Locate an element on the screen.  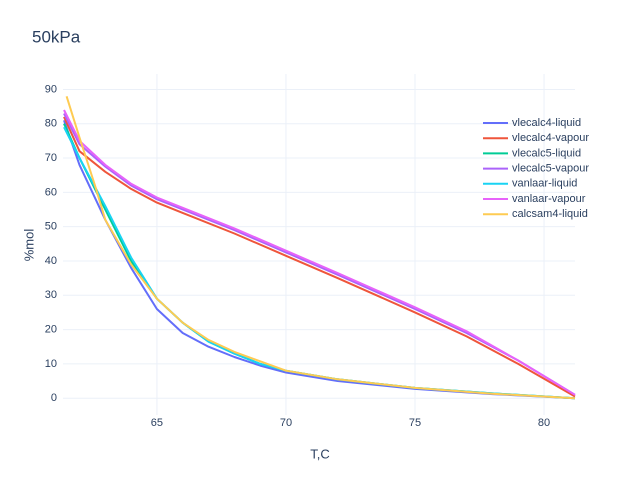
x-tick-label: 75 is located at coordinates (415, 423).